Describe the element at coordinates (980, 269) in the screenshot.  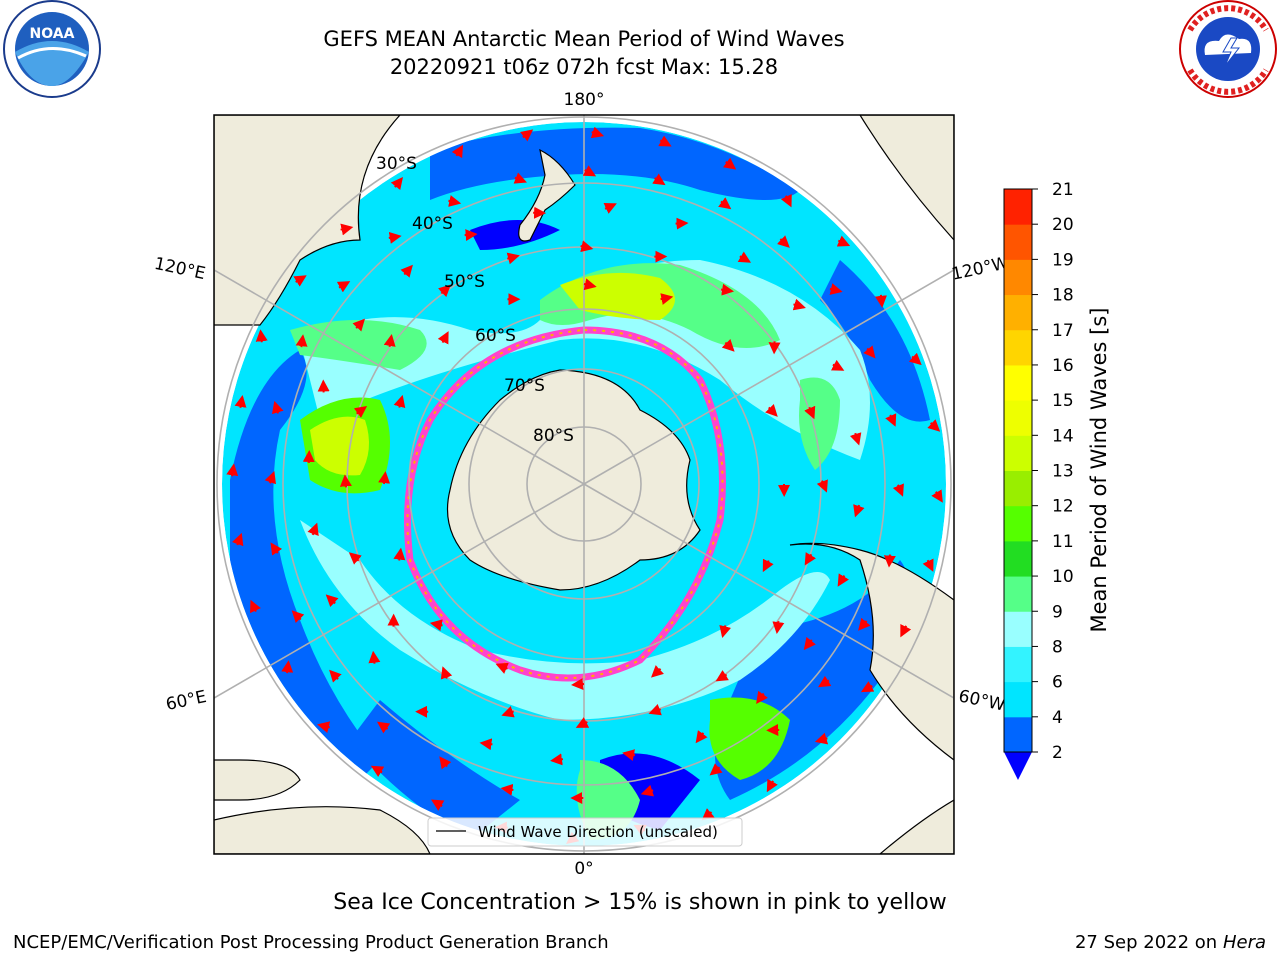
I see `lon-label-120w: 120°W` at that location.